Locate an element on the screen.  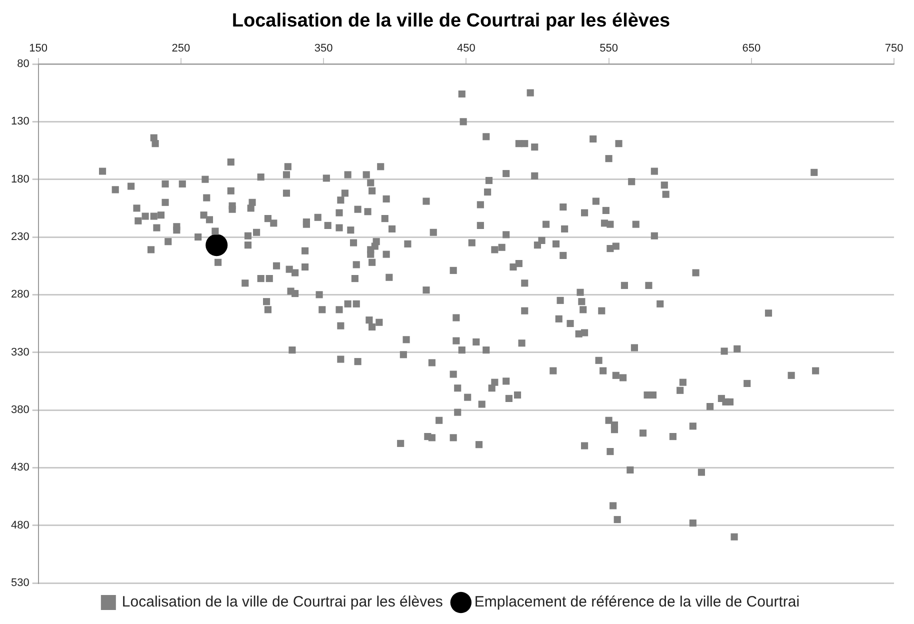
y-tick-label: 280 is located at coordinates (20, 294).